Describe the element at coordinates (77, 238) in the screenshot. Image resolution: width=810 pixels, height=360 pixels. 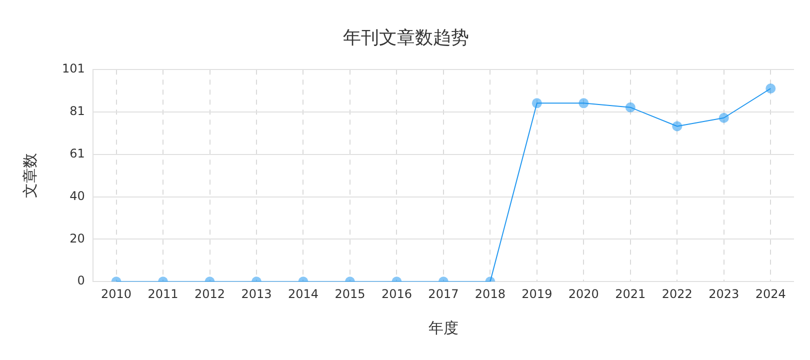
I see `y-tick-label: 20` at that location.